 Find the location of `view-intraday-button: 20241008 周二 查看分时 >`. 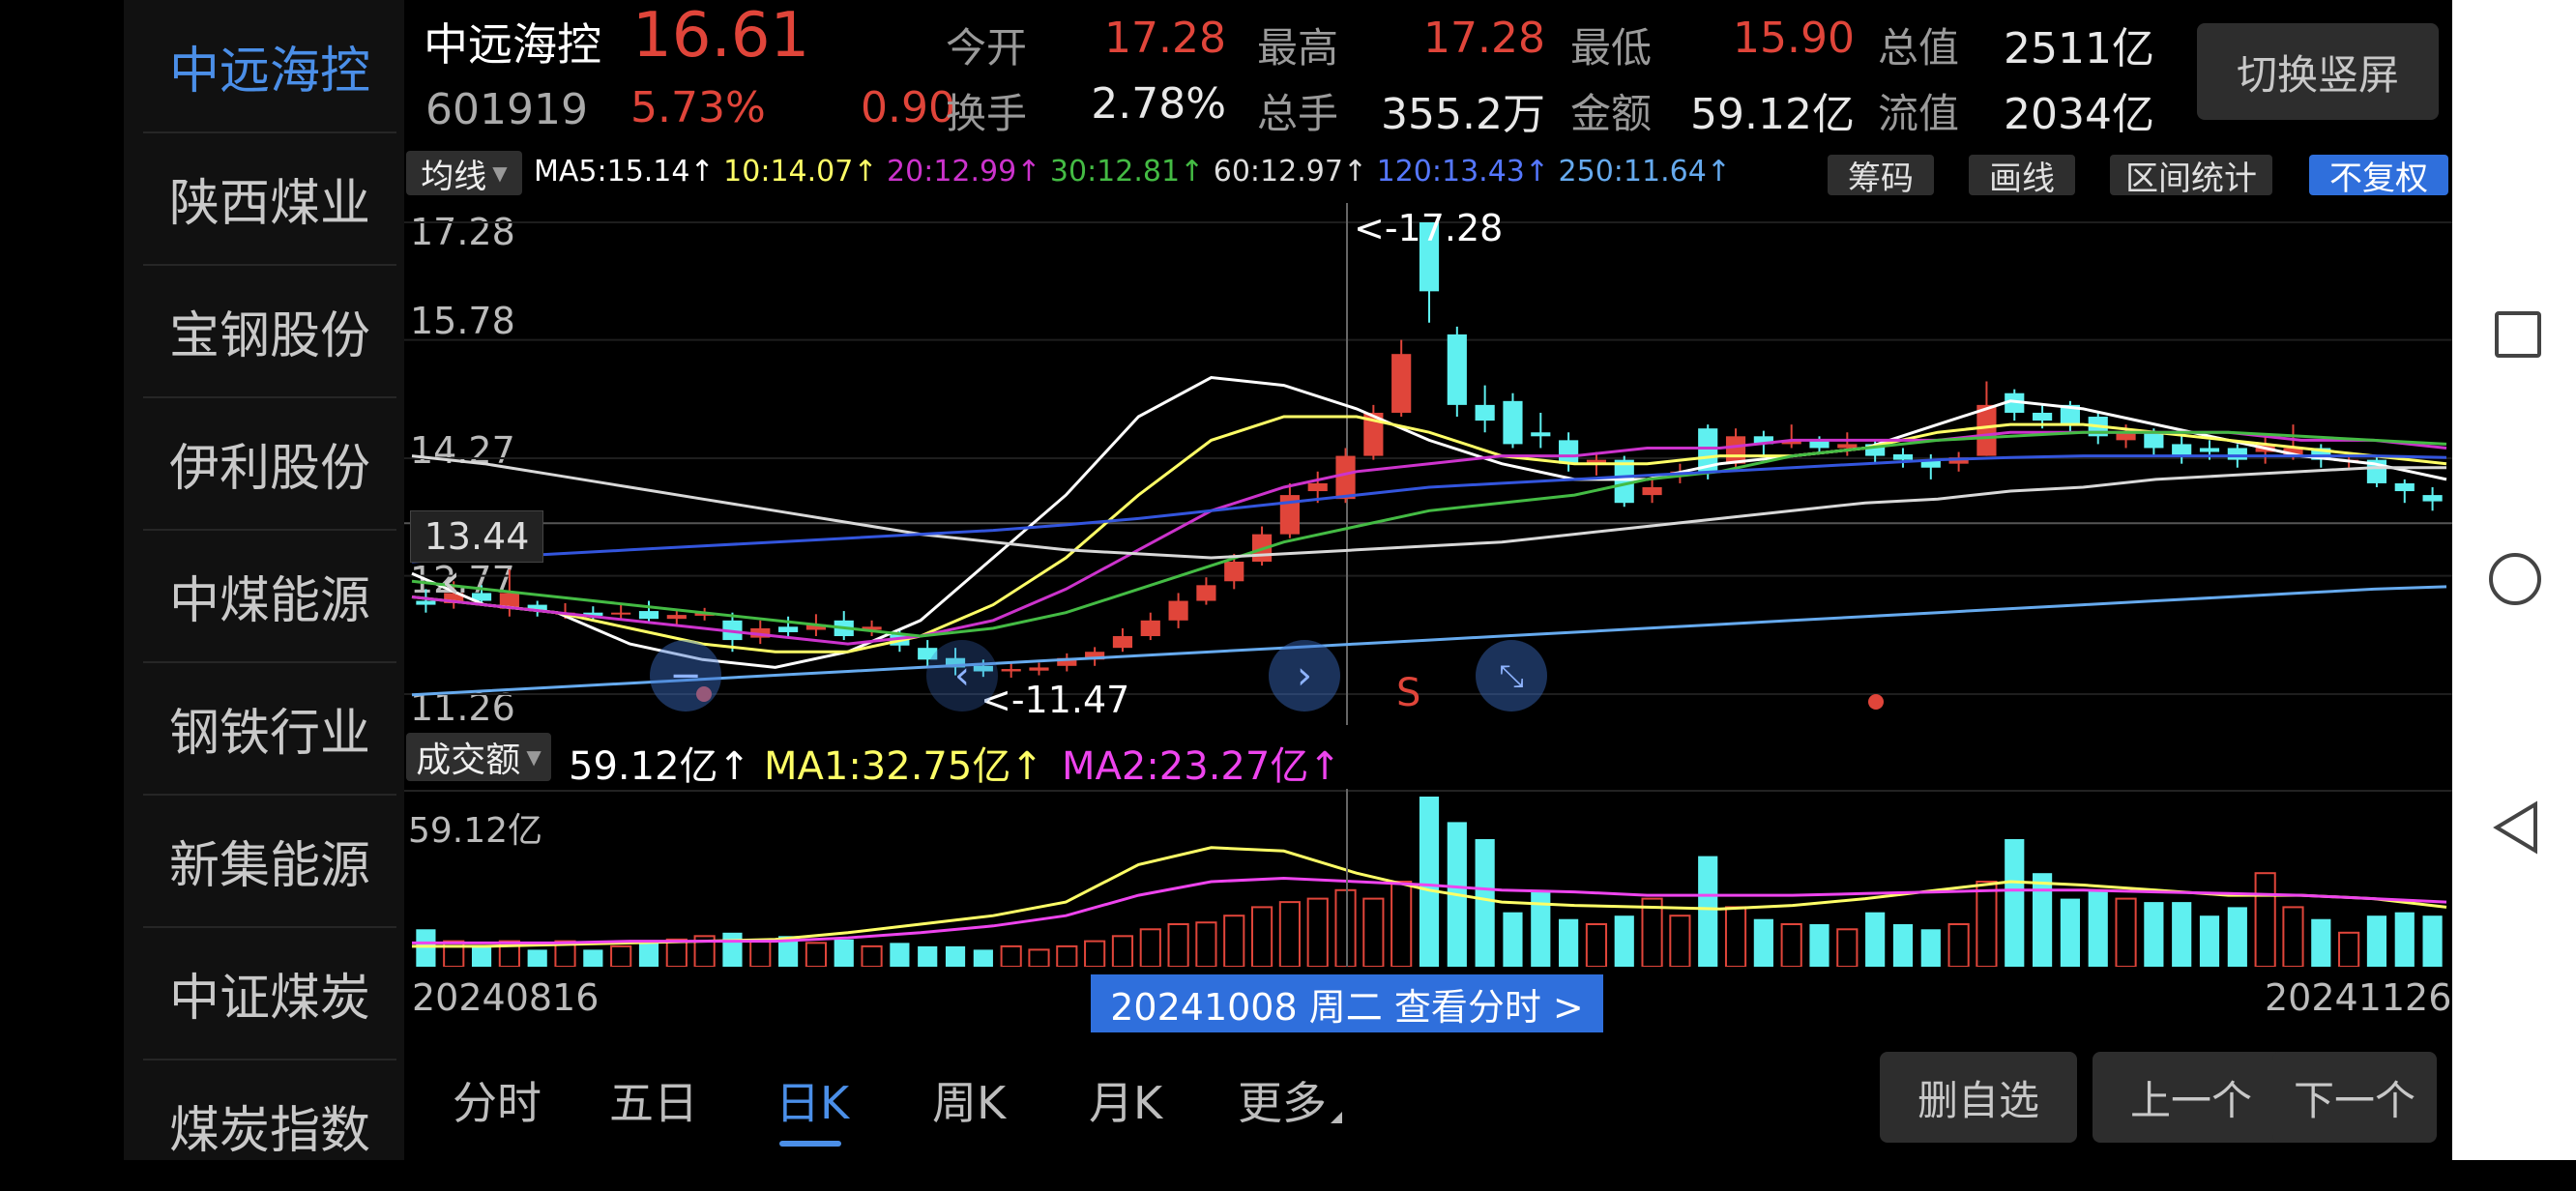

view-intraday-button: 20241008 周二 查看分时 > is located at coordinates (1347, 1003).